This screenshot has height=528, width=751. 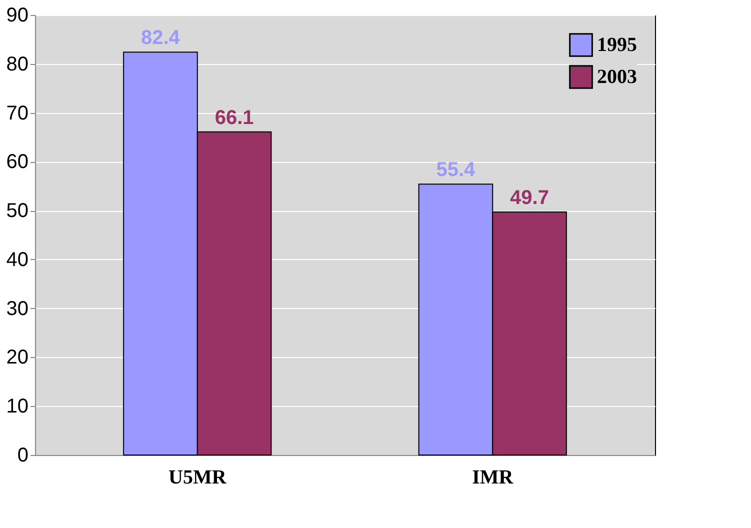 What do you see at coordinates (197, 477) in the screenshot?
I see `x-tick-label: U5MR` at bounding box center [197, 477].